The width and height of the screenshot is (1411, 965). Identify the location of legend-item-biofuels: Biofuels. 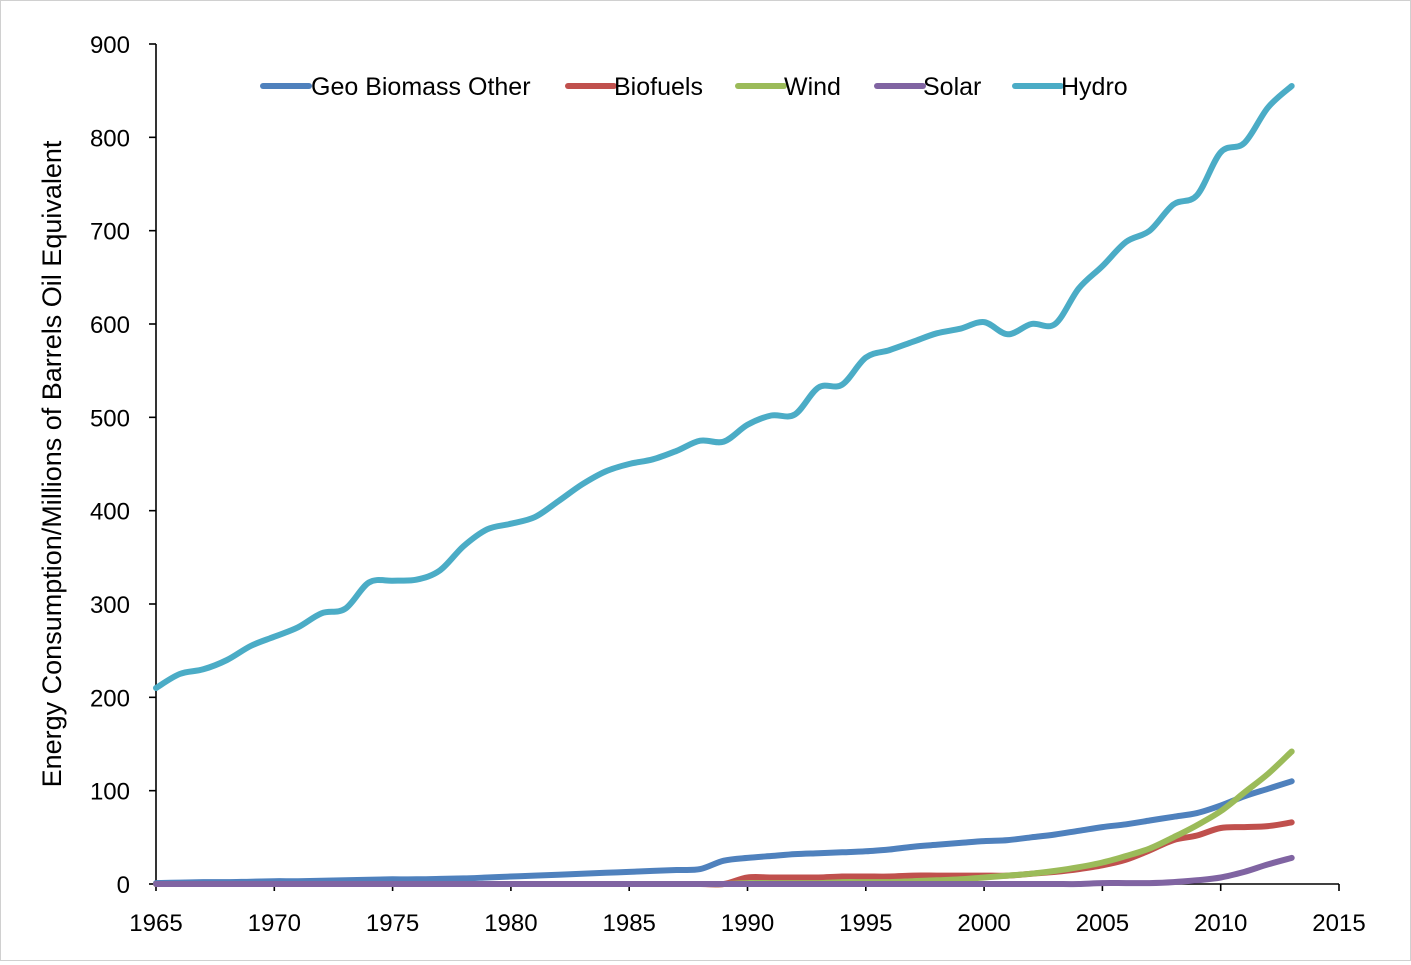
(634, 87).